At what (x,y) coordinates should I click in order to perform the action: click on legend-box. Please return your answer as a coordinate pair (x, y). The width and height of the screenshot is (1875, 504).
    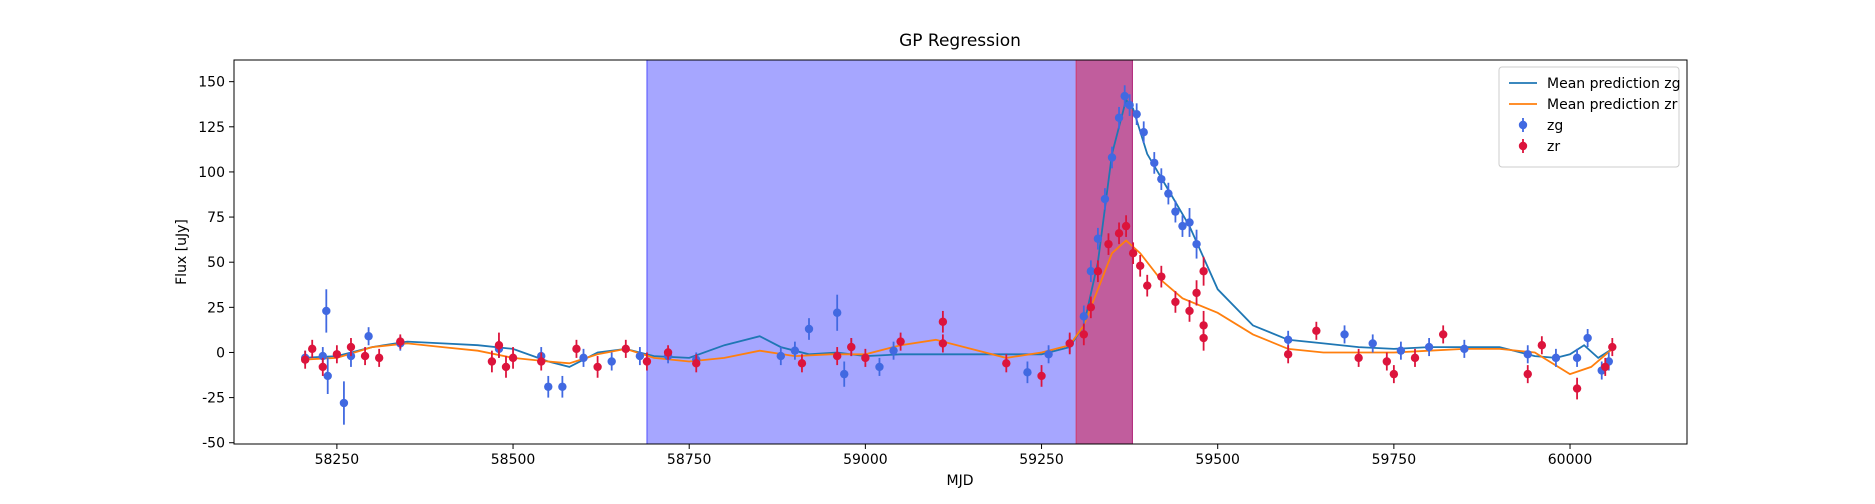
    Looking at the image, I should click on (1589, 117).